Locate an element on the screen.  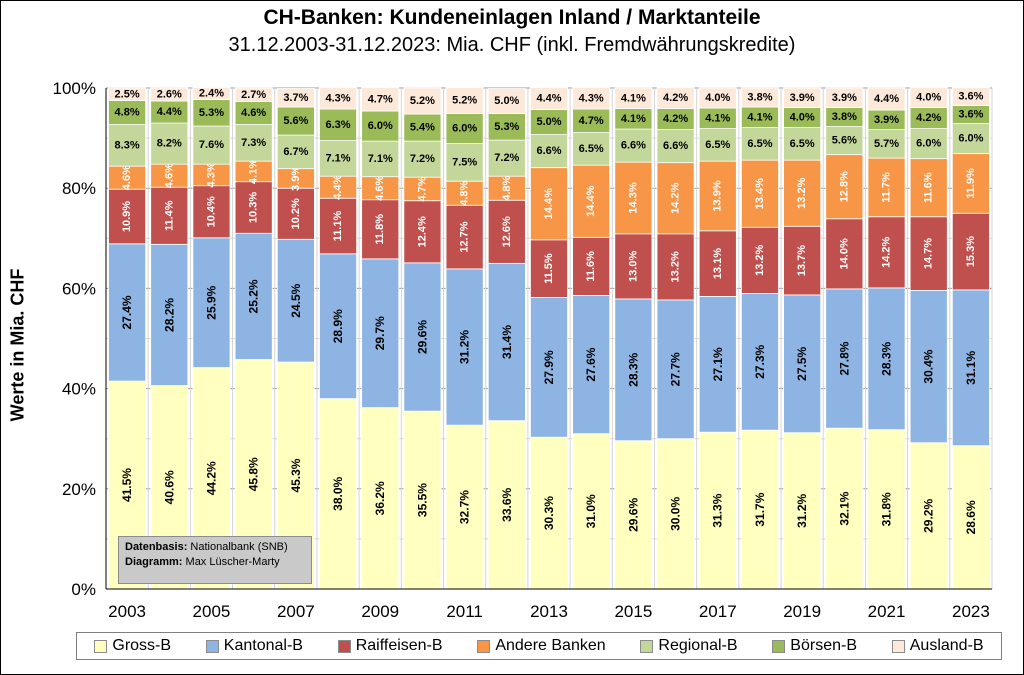
data-label: 8.3% is located at coordinates (127, 145).